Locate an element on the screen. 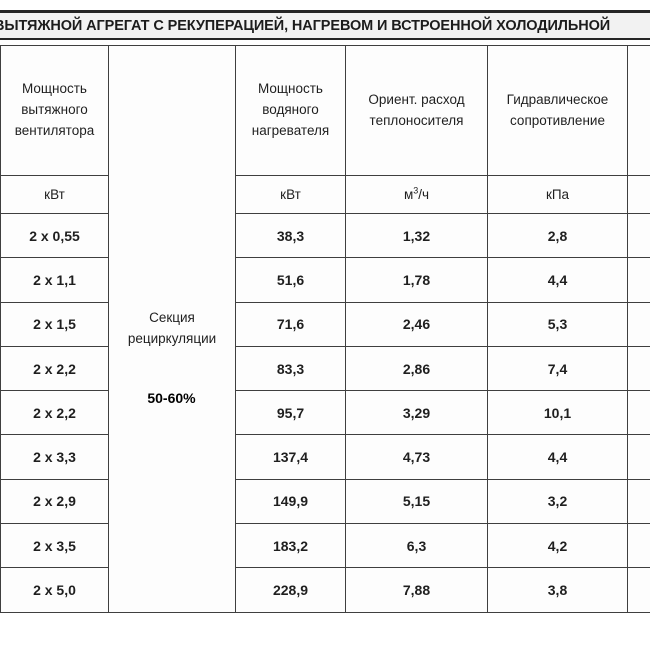  table-row: 2 x 3,3 137,4 4,73 4,4 is located at coordinates (325, 457).